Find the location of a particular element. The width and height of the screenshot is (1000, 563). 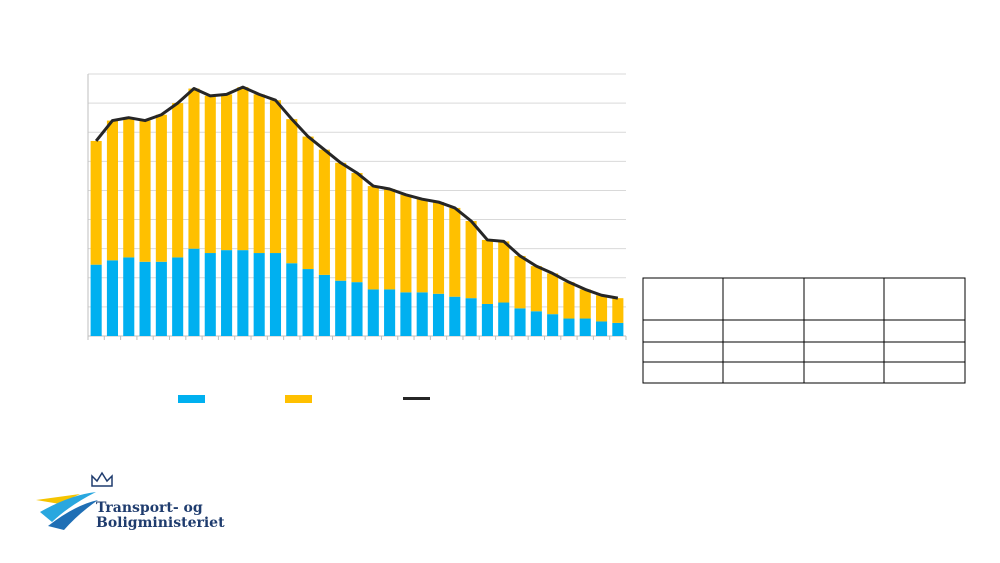

logo-crown is located at coordinates (102, 479).